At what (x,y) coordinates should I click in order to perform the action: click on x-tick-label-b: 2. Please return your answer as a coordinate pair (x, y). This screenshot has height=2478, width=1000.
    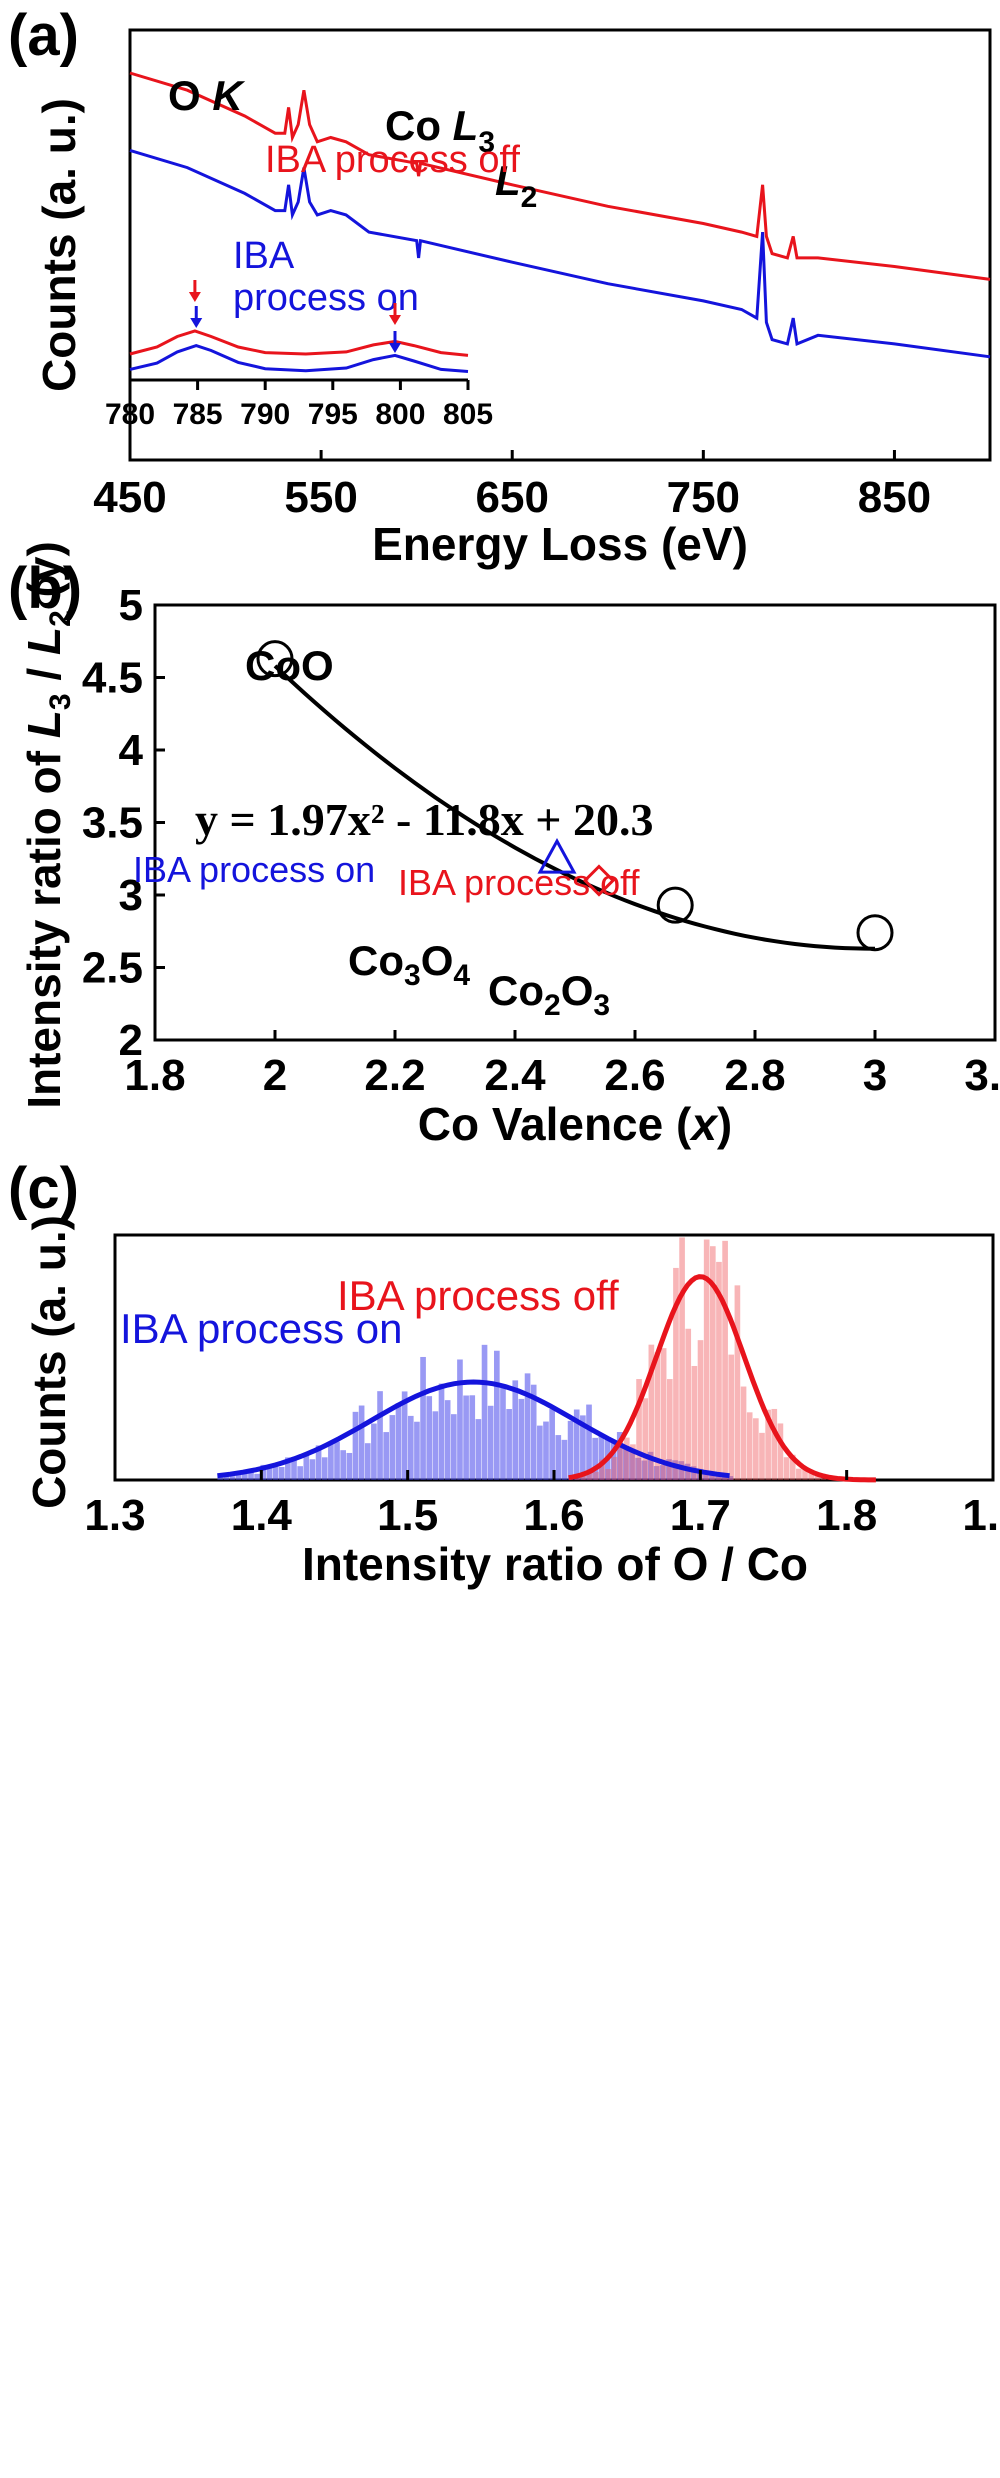
    Looking at the image, I should click on (275, 1075).